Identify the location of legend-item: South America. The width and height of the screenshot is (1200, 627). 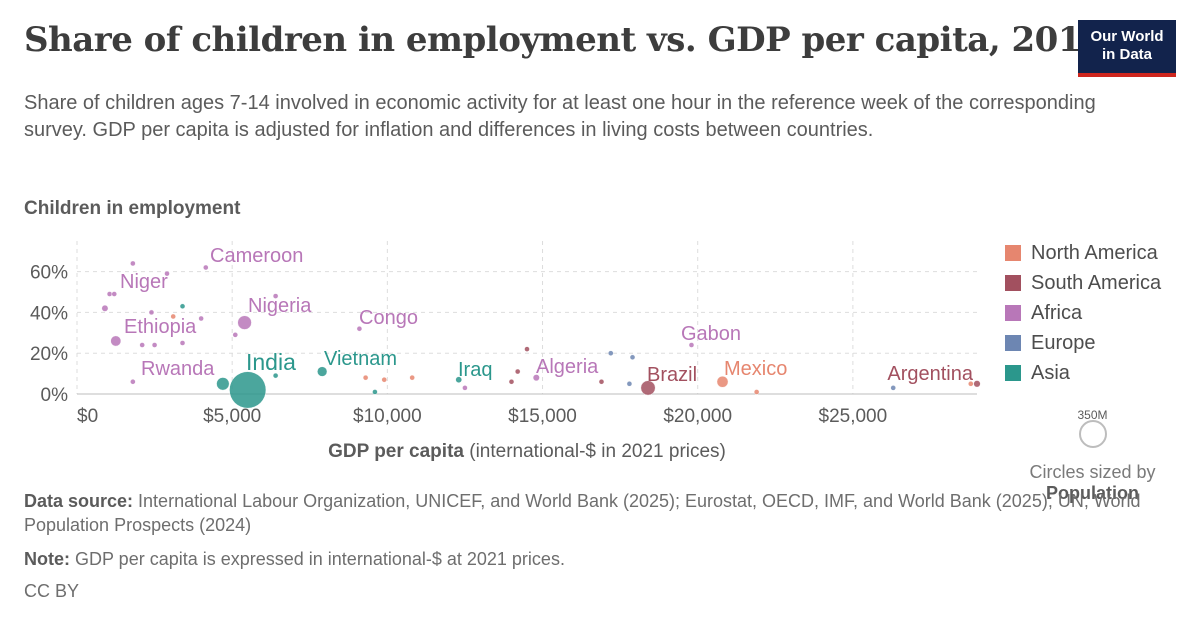
(1083, 283).